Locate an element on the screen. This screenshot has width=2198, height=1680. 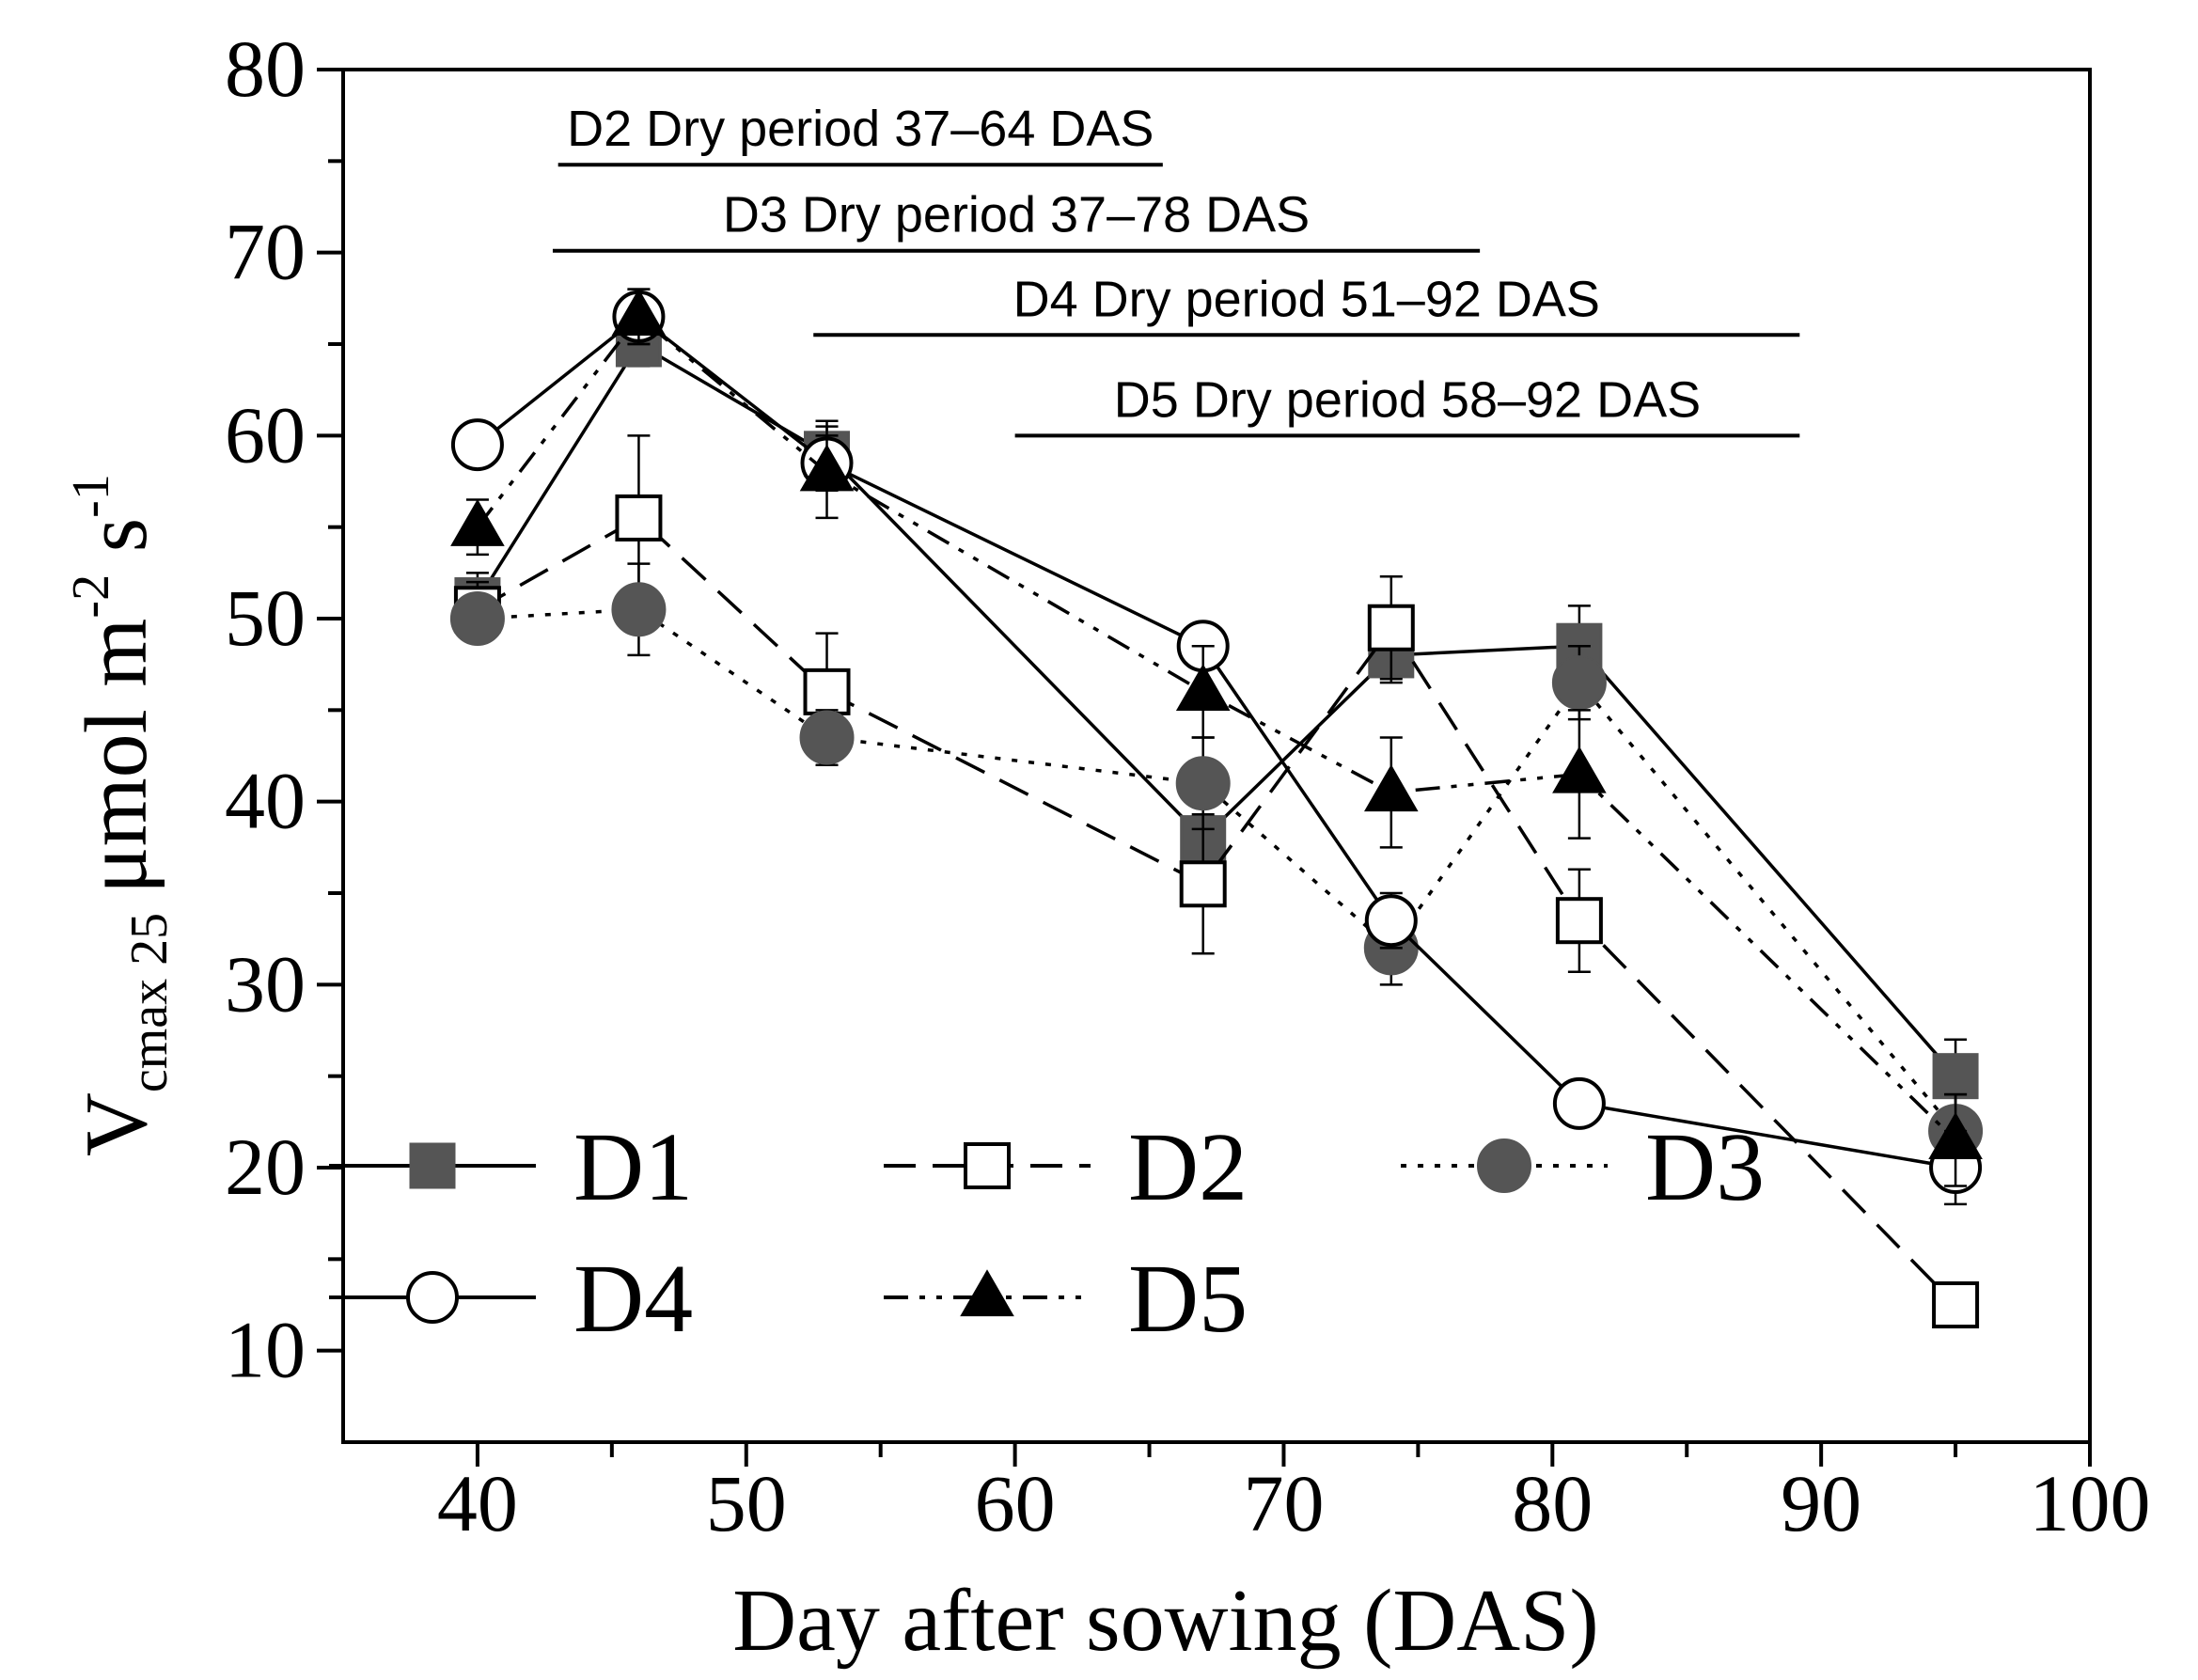
x-tick-label: 80 is located at coordinates (1552, 1503).